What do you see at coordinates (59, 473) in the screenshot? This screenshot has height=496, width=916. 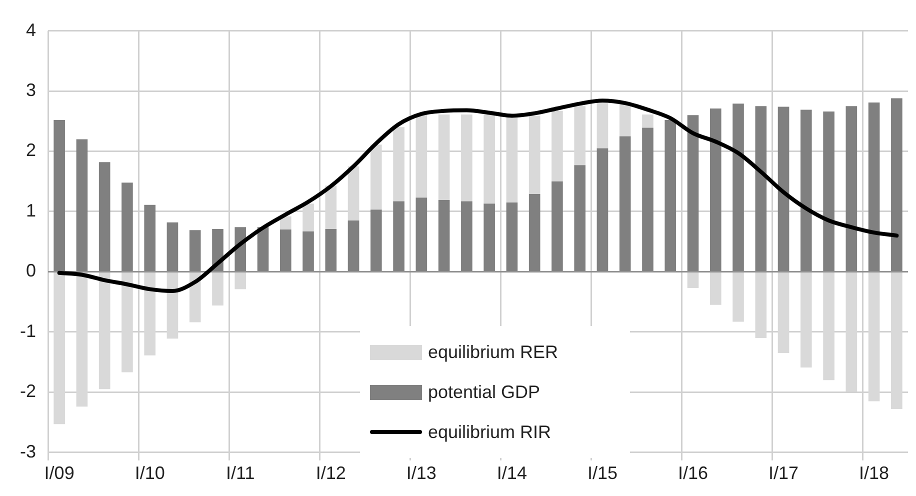 I see `x-tick-label: I/09` at bounding box center [59, 473].